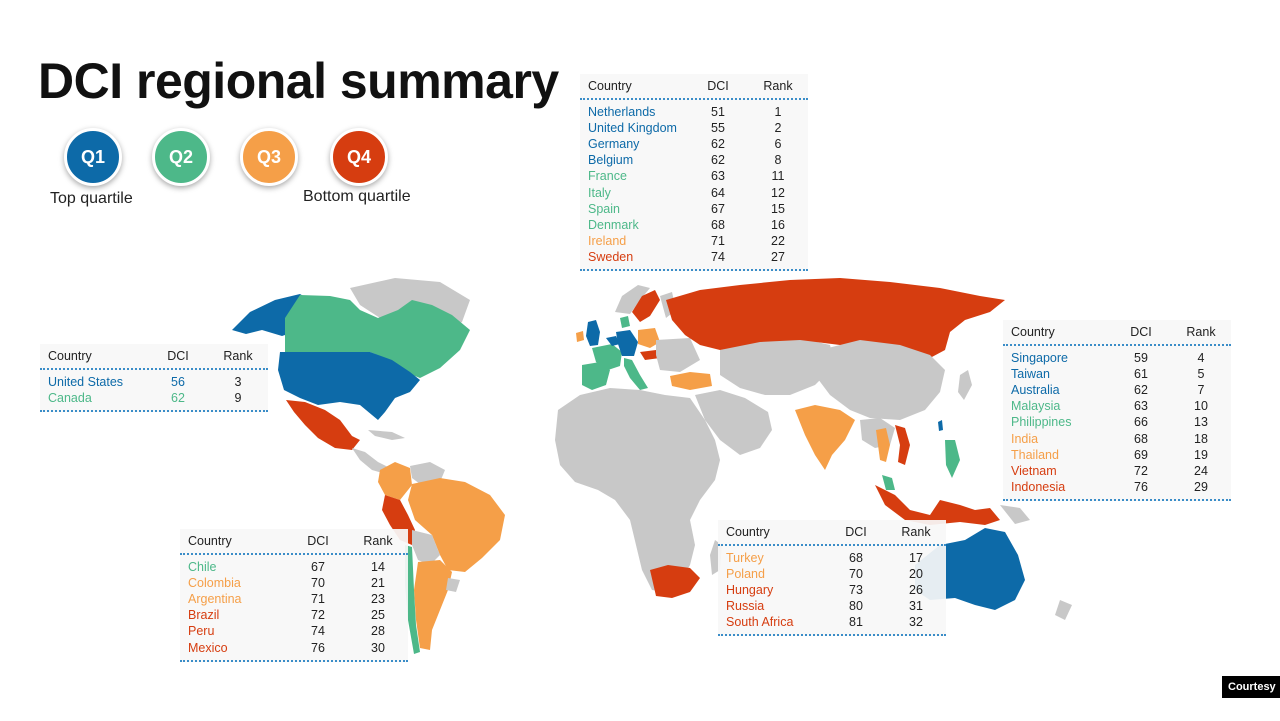 This screenshot has width=1280, height=721. Describe the element at coordinates (294, 615) in the screenshot. I see `table-row: Brazil 72 25` at that location.